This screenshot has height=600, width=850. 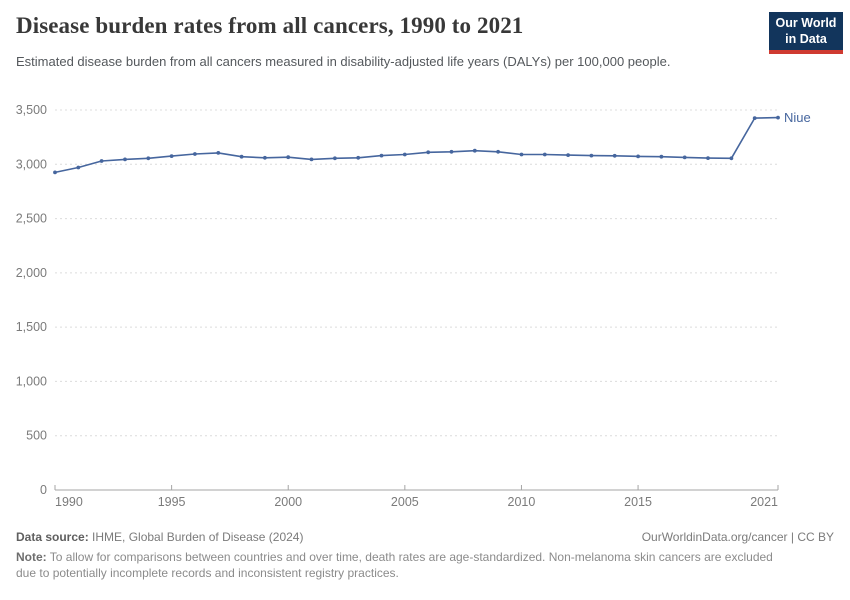 What do you see at coordinates (36, 436) in the screenshot?
I see `y-axis-label: 500` at bounding box center [36, 436].